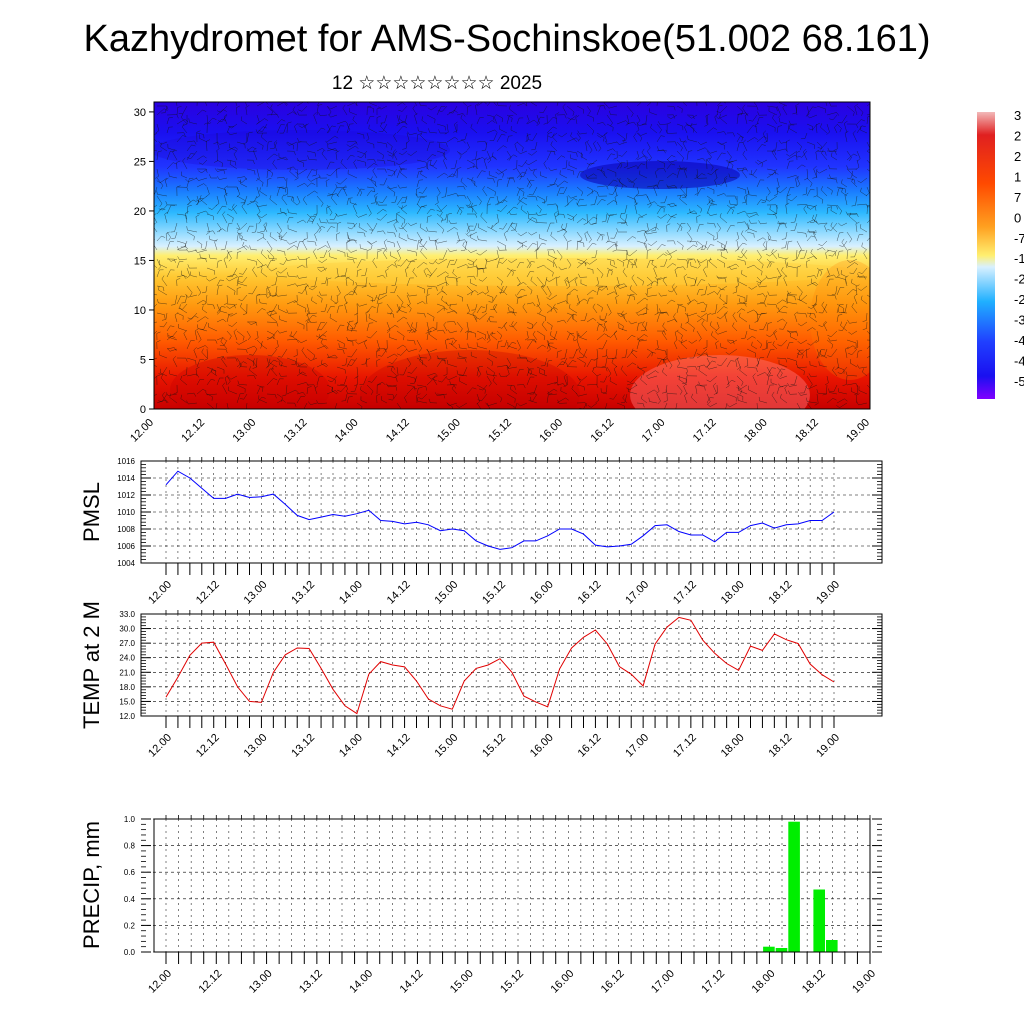 The width and height of the screenshot is (1024, 1024). I want to click on colorbar-label: -3, so click(1019, 320).